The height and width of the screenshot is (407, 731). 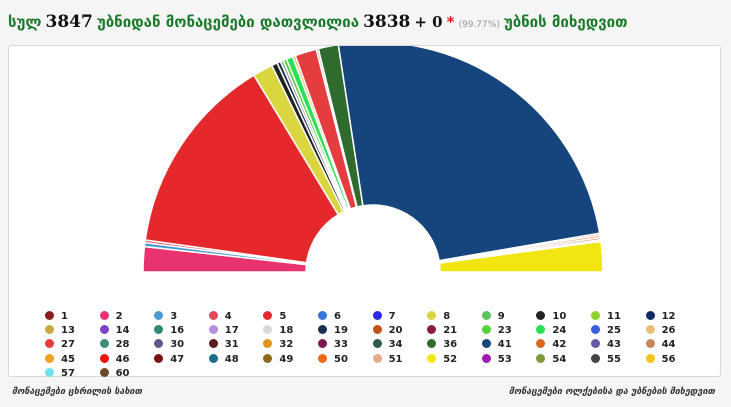 I want to click on legend-item: 12, so click(x=660, y=317).